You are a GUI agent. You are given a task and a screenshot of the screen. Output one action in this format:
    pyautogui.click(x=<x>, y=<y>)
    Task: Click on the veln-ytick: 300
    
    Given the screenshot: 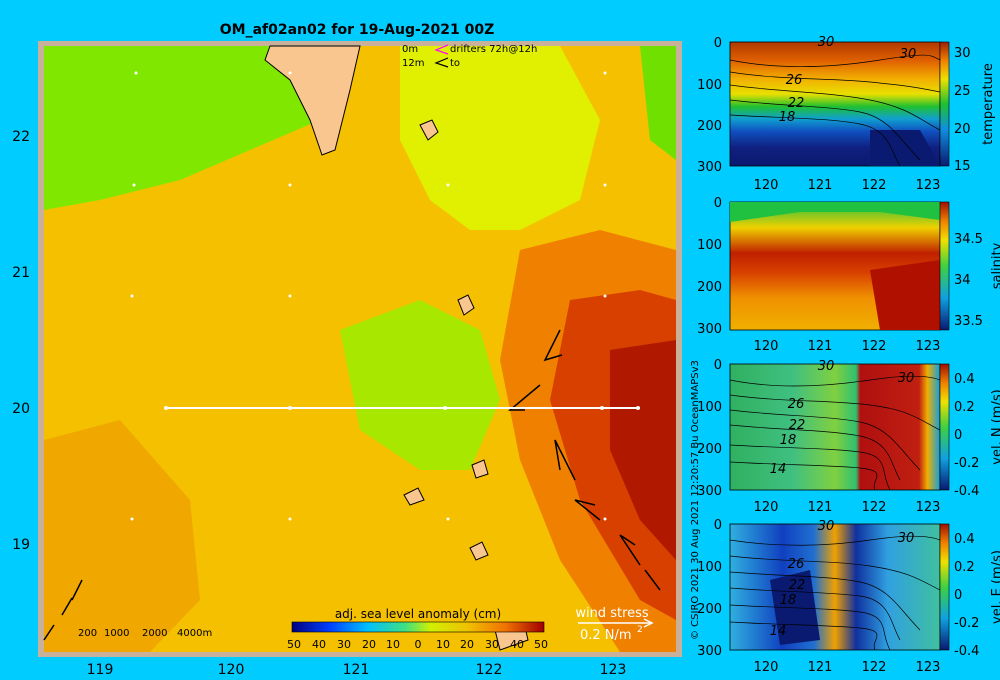 What is the action you would take?
    pyautogui.click(x=709, y=491)
    